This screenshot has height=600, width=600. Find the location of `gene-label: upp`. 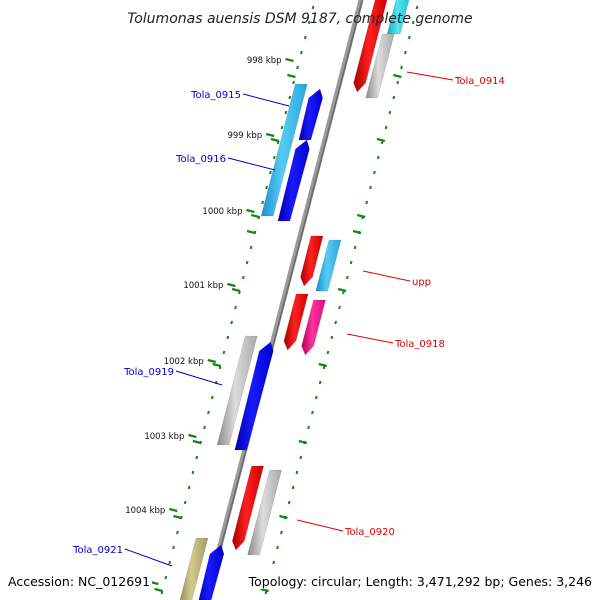

gene-label: upp is located at coordinates (421, 282).